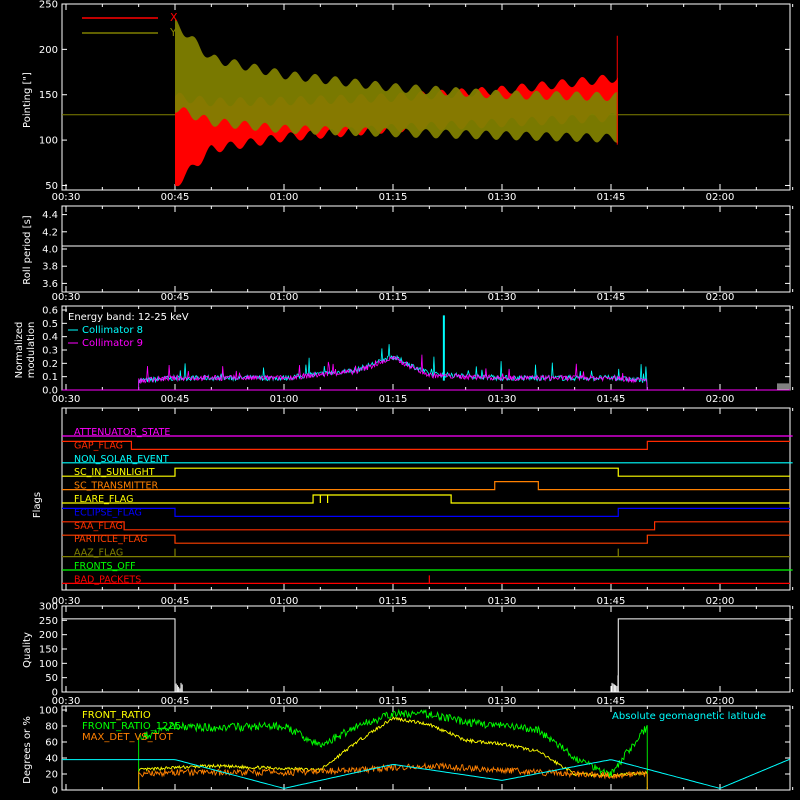 This screenshot has height=800, width=800. Describe the element at coordinates (50, 364) in the screenshot. I see `y-tick-label: 0.2` at that location.